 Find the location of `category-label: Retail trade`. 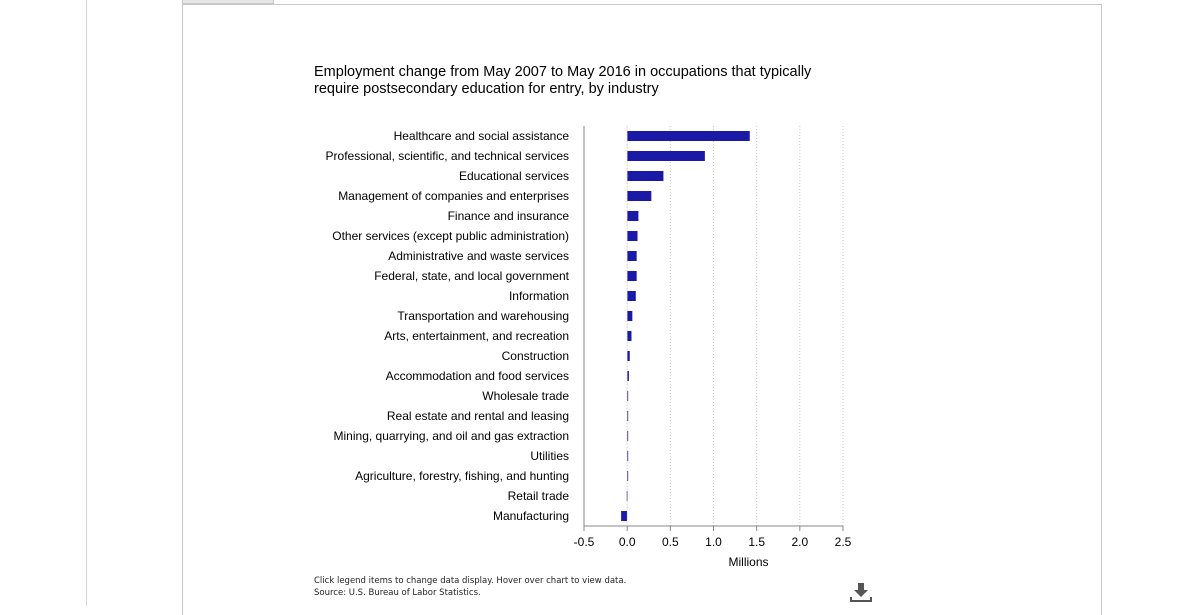

category-label: Retail trade is located at coordinates (539, 496).